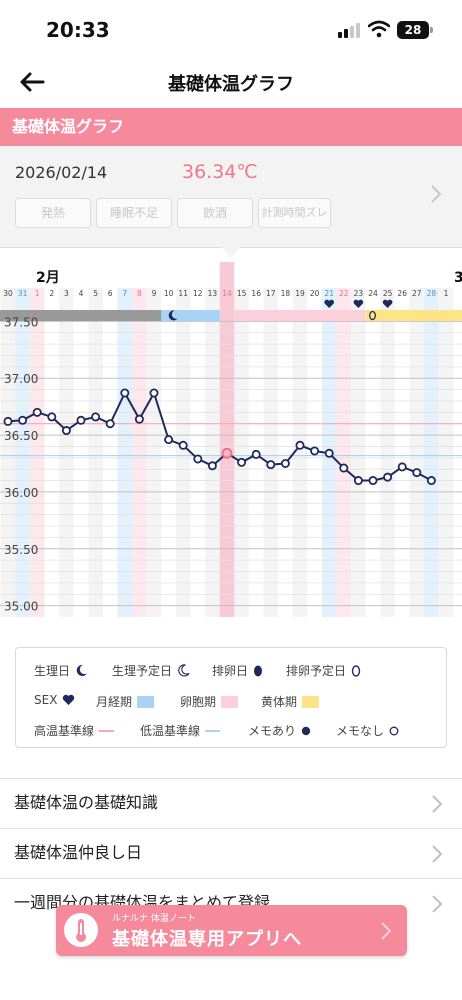 This screenshot has height=1000, width=462. What do you see at coordinates (231, 853) in the screenshot?
I see `list-item-fertile-days: 基礎体温仲良し日` at bounding box center [231, 853].